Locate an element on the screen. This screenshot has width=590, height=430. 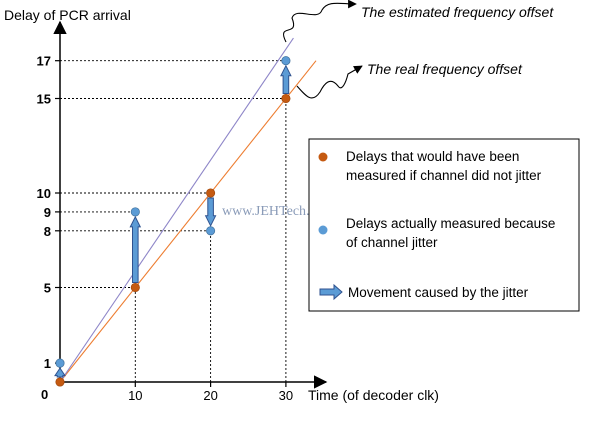
y-axis-label: Delay of PCR arrival is located at coordinates (67, 15).